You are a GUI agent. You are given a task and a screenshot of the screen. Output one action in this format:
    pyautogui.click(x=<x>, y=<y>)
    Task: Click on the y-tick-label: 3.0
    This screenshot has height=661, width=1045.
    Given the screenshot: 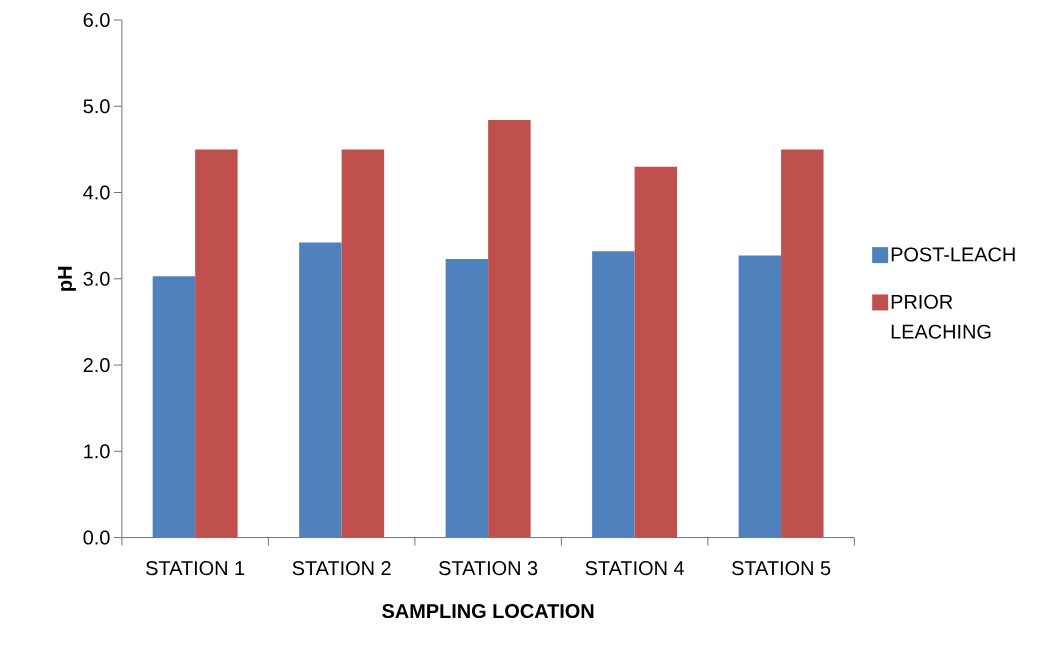 What is the action you would take?
    pyautogui.click(x=96, y=278)
    